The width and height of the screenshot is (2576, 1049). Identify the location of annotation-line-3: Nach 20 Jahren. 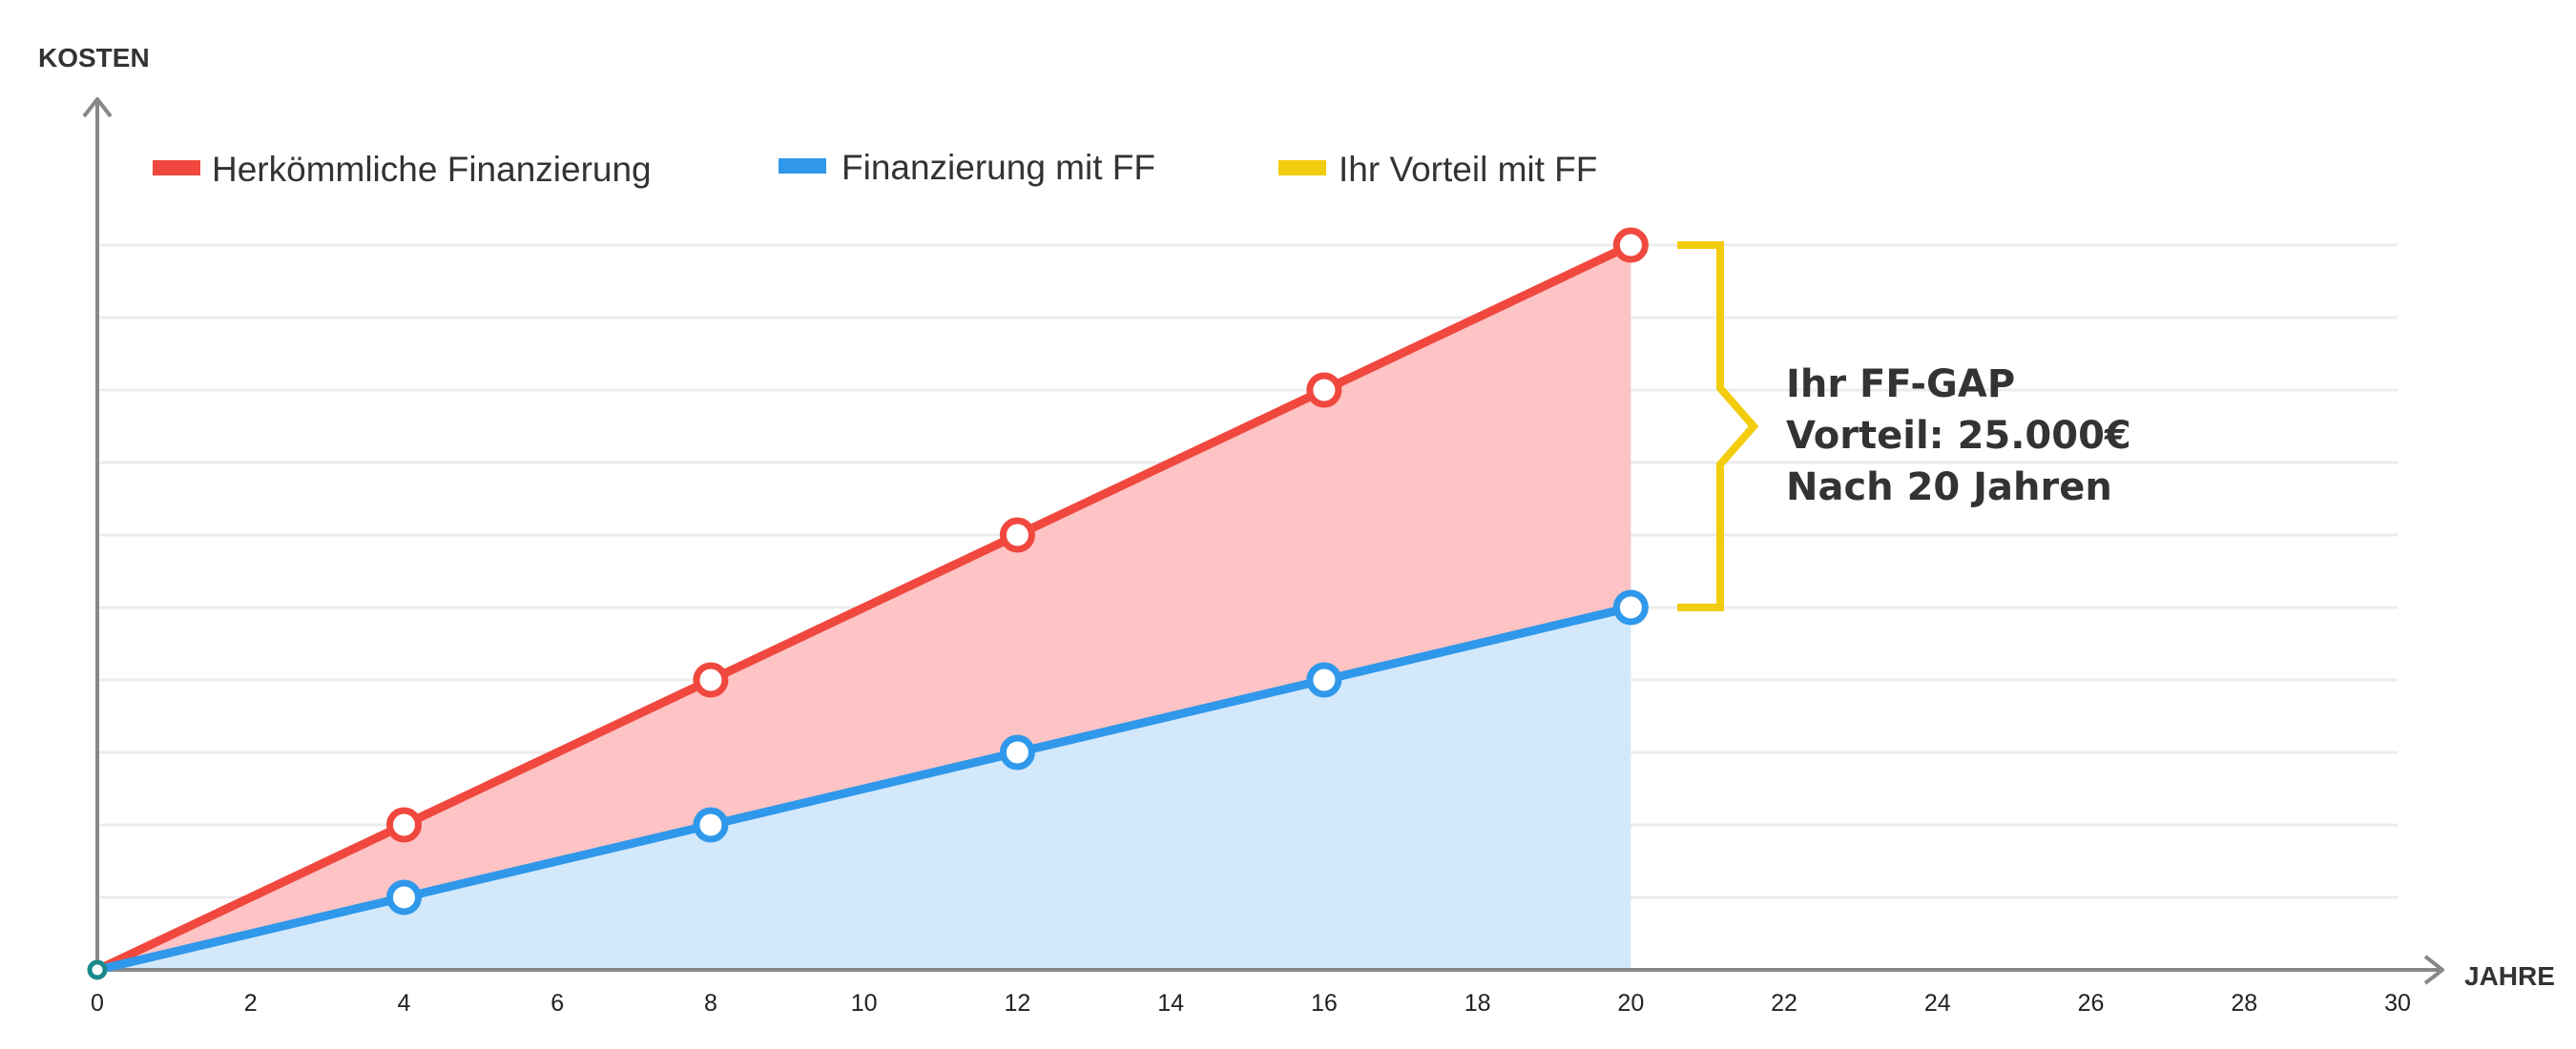
(1949, 487).